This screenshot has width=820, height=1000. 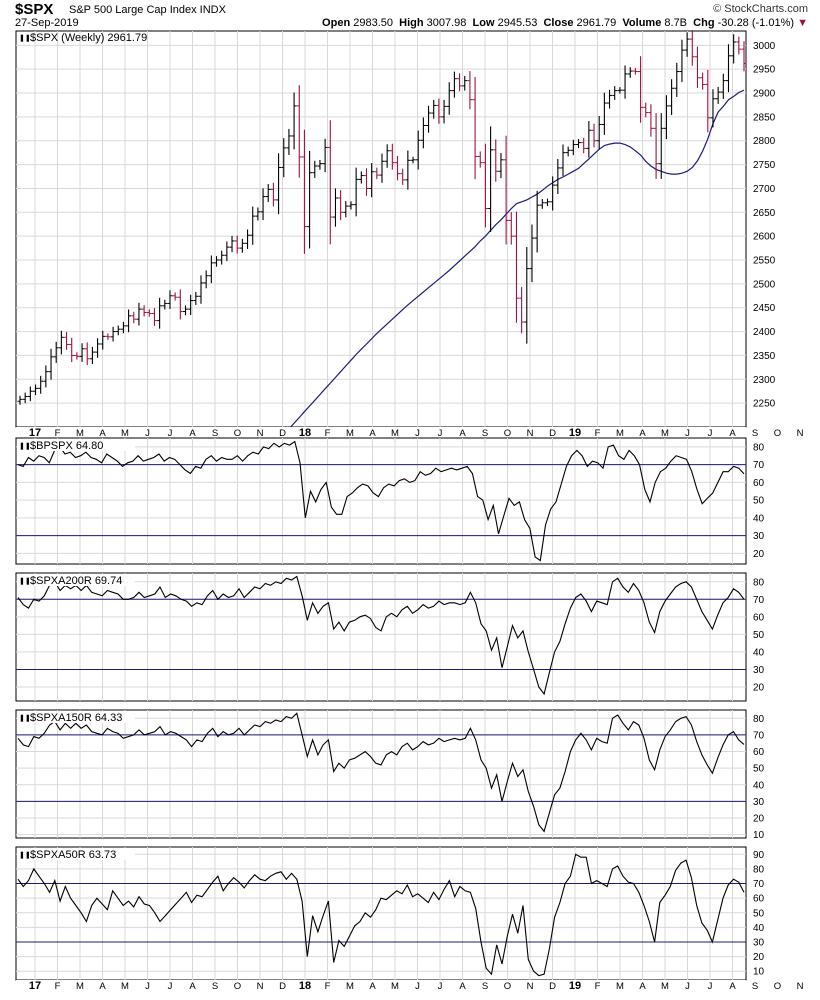 I want to click on volume-value: 8.7B, so click(x=676, y=23).